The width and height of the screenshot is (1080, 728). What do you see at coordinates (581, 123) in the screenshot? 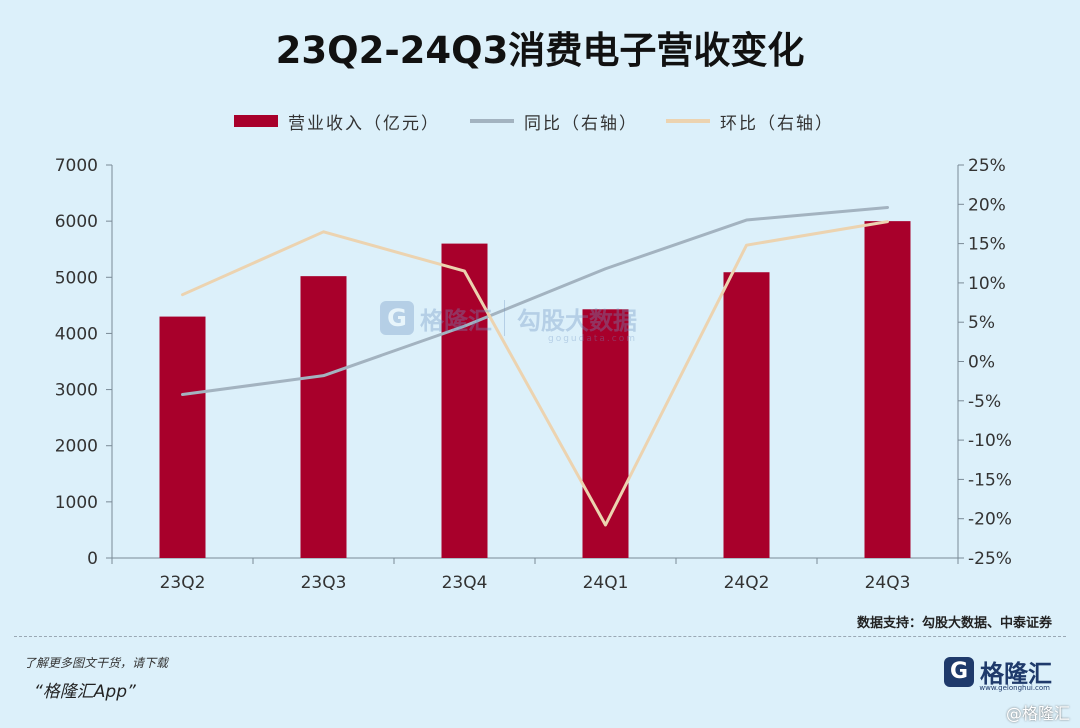
I see `legend-label-yoy: 同比（右轴）` at bounding box center [581, 123].